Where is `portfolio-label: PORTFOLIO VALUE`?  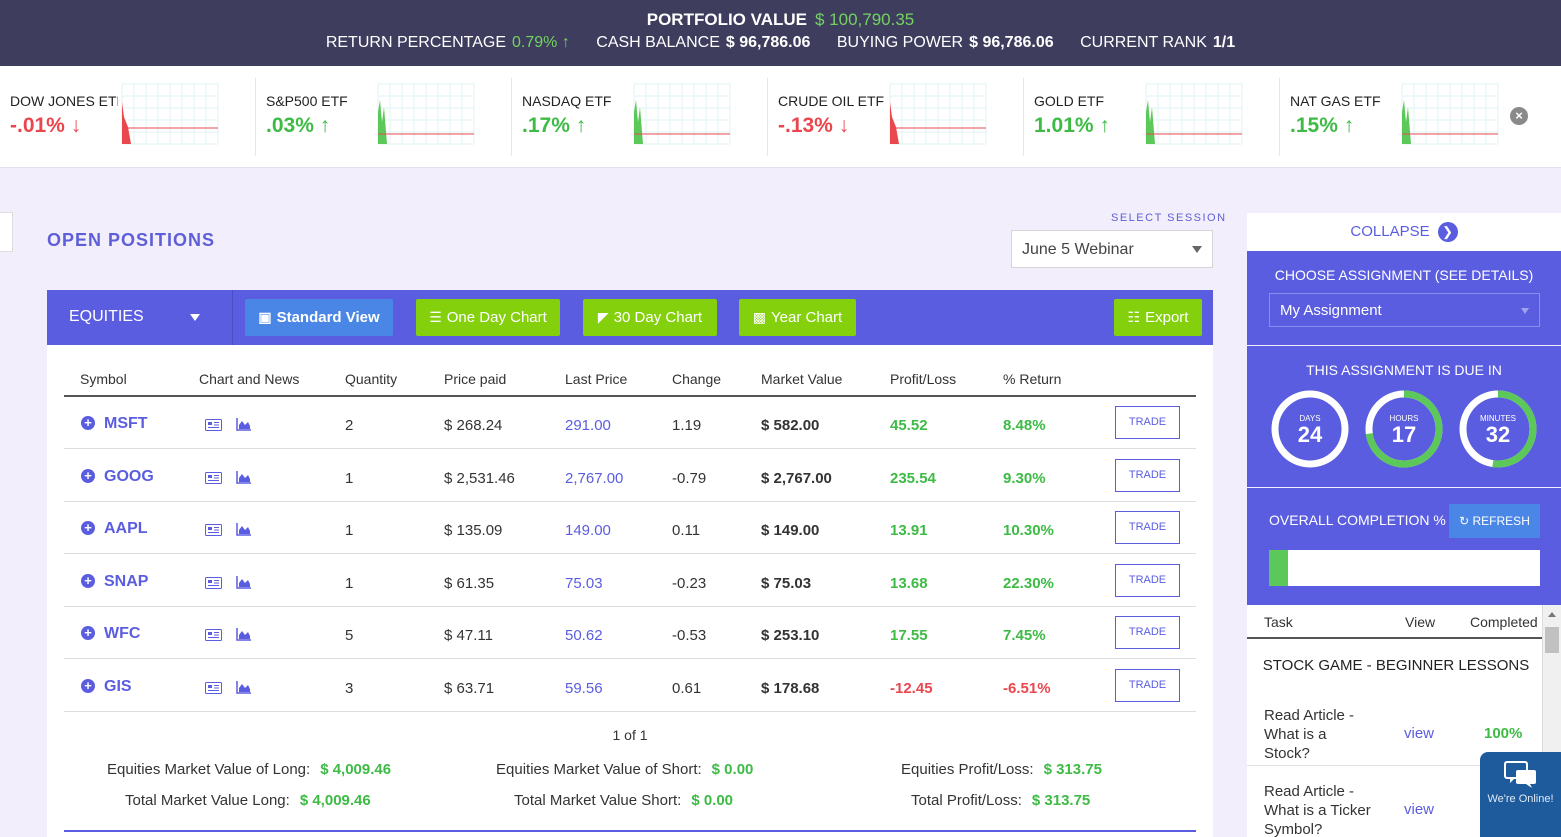
portfolio-label: PORTFOLIO VALUE is located at coordinates (726, 19).